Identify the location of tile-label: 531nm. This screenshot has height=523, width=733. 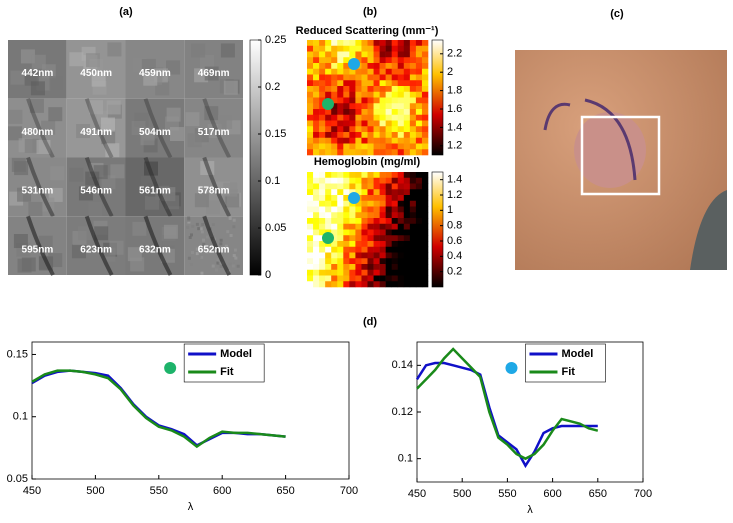
(38, 191).